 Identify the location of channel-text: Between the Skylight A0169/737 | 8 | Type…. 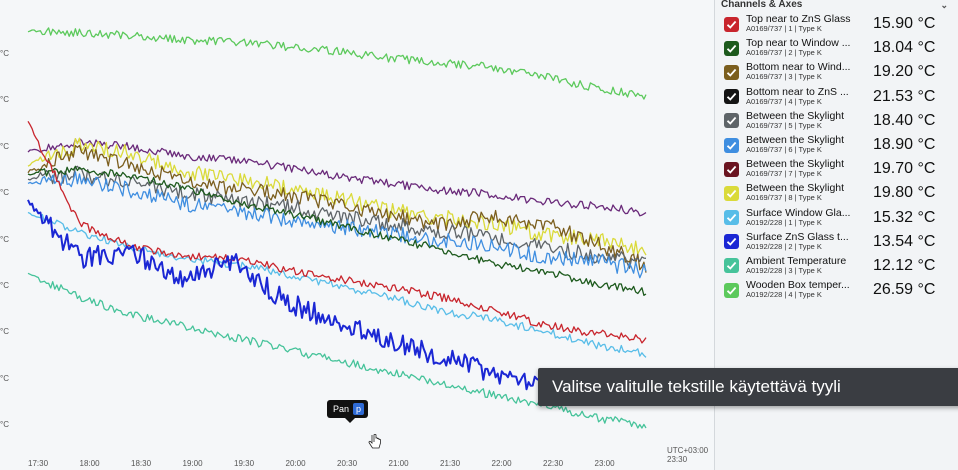
(808, 193).